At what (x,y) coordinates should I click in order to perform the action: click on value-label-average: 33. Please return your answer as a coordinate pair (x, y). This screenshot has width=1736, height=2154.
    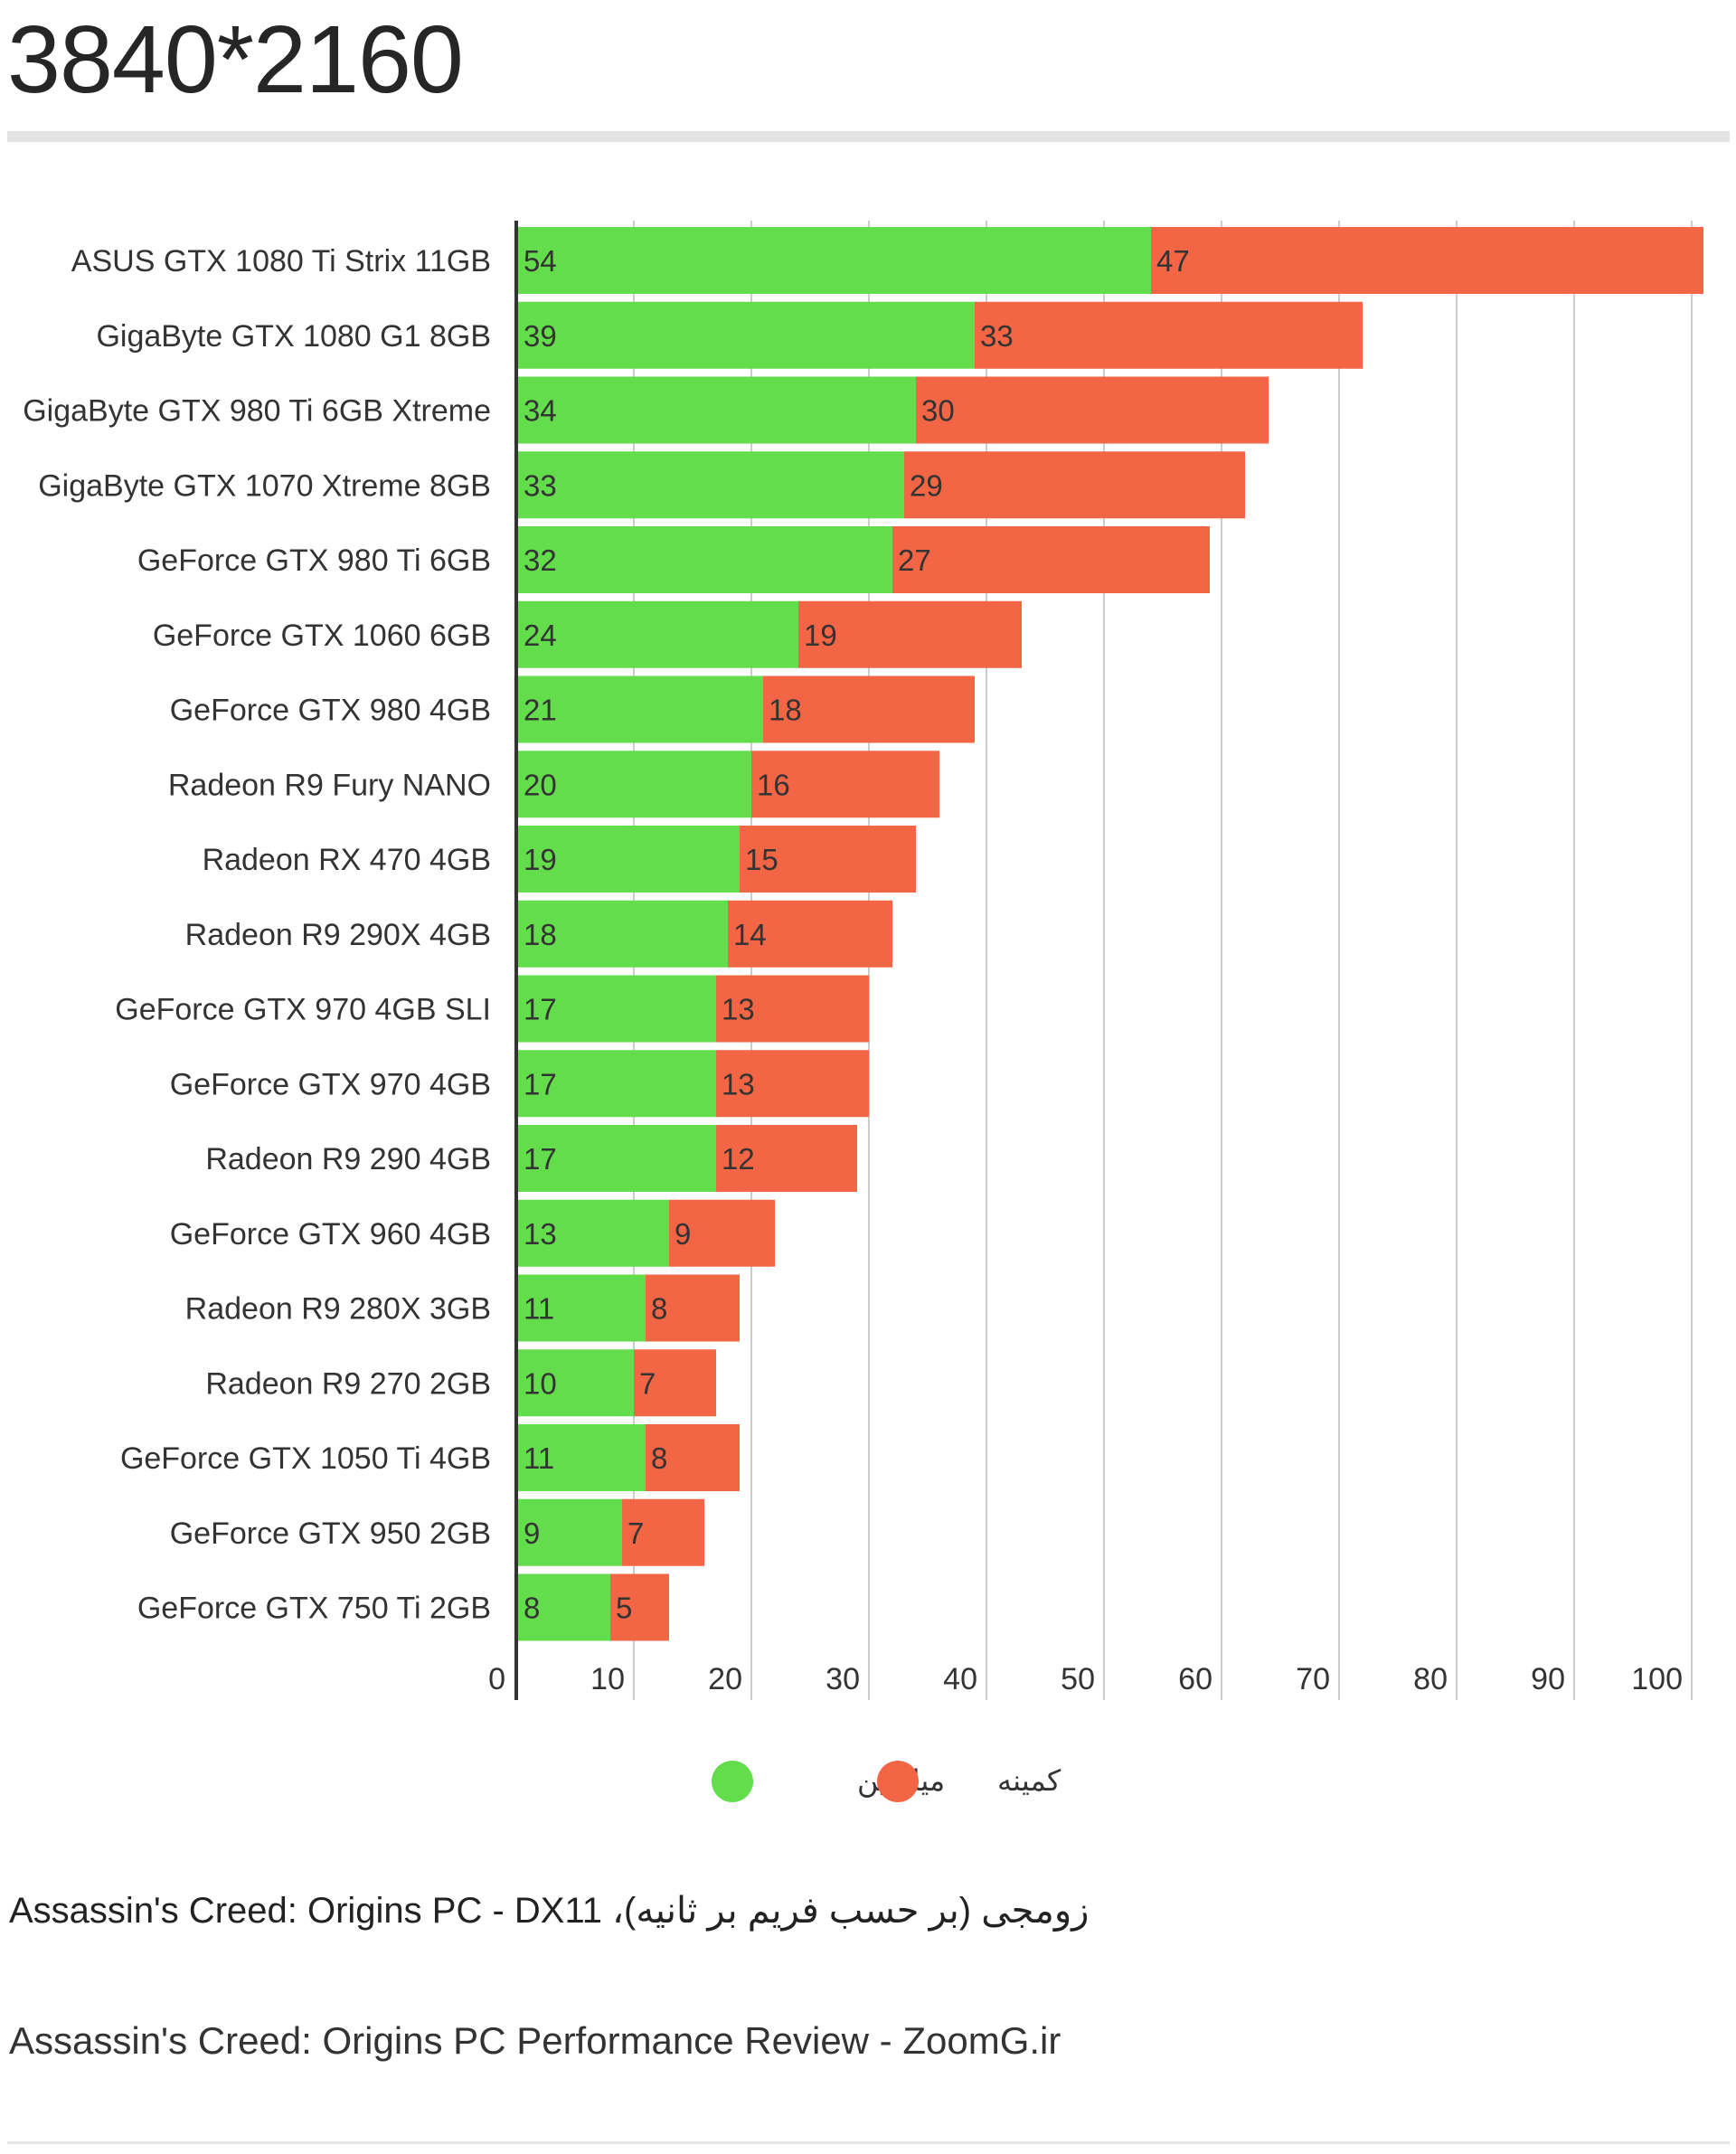
    Looking at the image, I should click on (541, 485).